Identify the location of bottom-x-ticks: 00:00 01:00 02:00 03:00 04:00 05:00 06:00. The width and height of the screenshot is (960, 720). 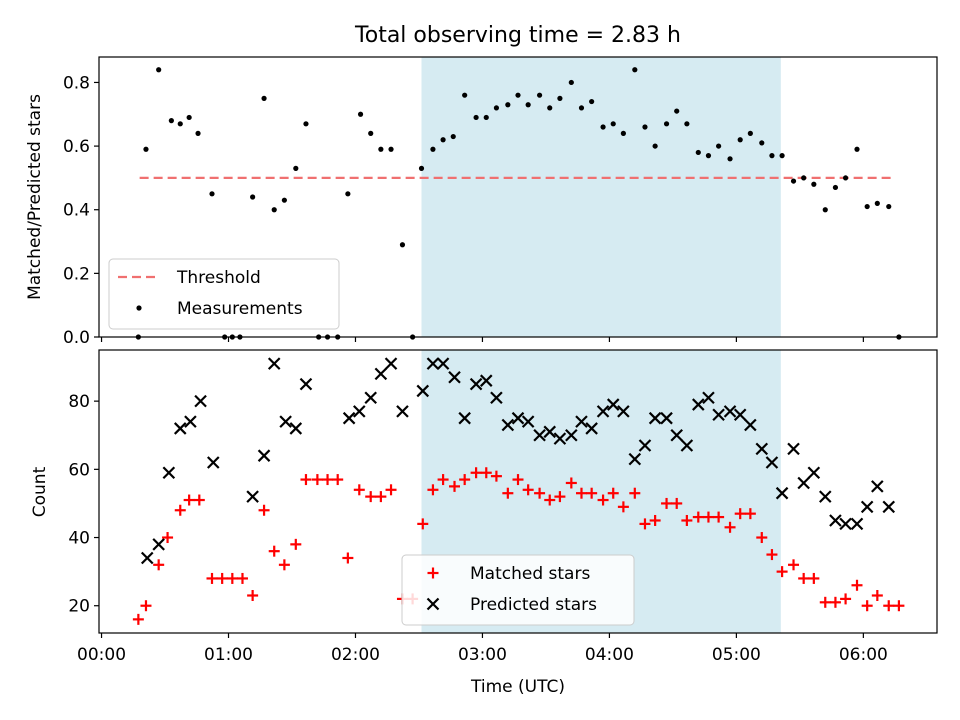
(482, 649).